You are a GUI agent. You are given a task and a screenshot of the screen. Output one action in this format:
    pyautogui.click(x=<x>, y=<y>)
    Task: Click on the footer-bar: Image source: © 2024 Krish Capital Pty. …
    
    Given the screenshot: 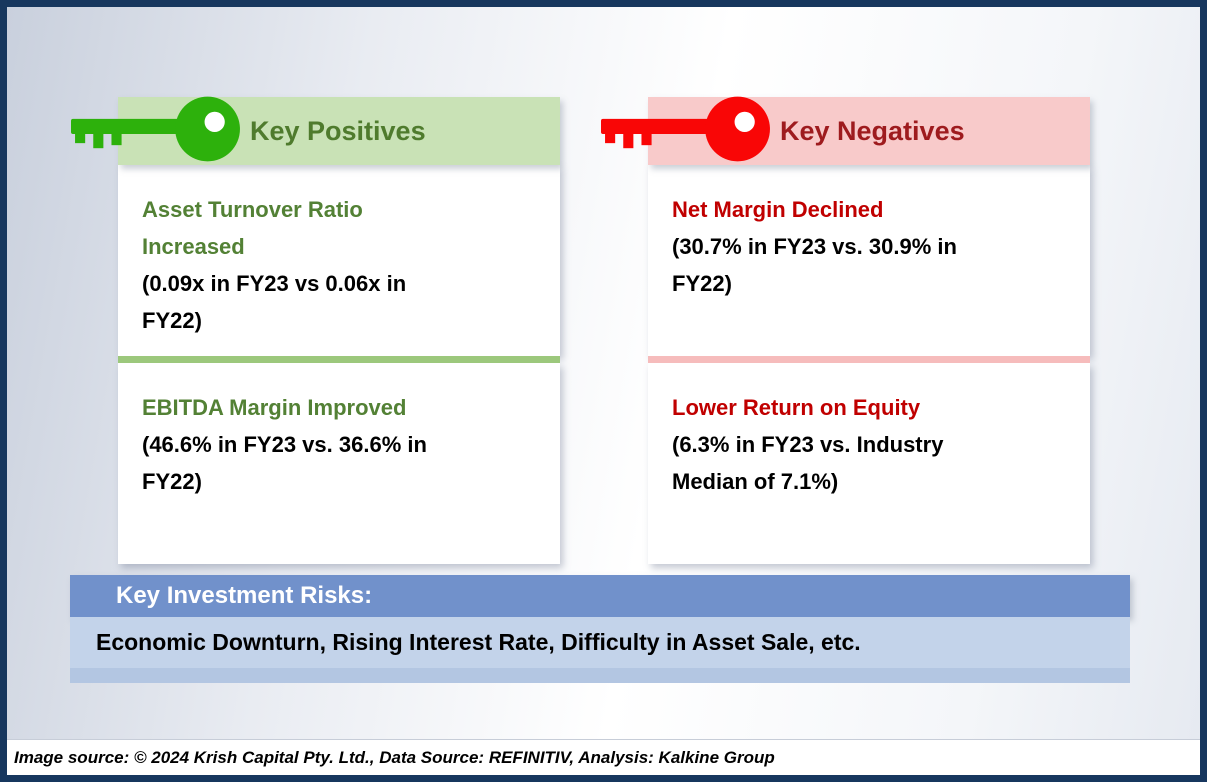 What is the action you would take?
    pyautogui.click(x=603, y=757)
    